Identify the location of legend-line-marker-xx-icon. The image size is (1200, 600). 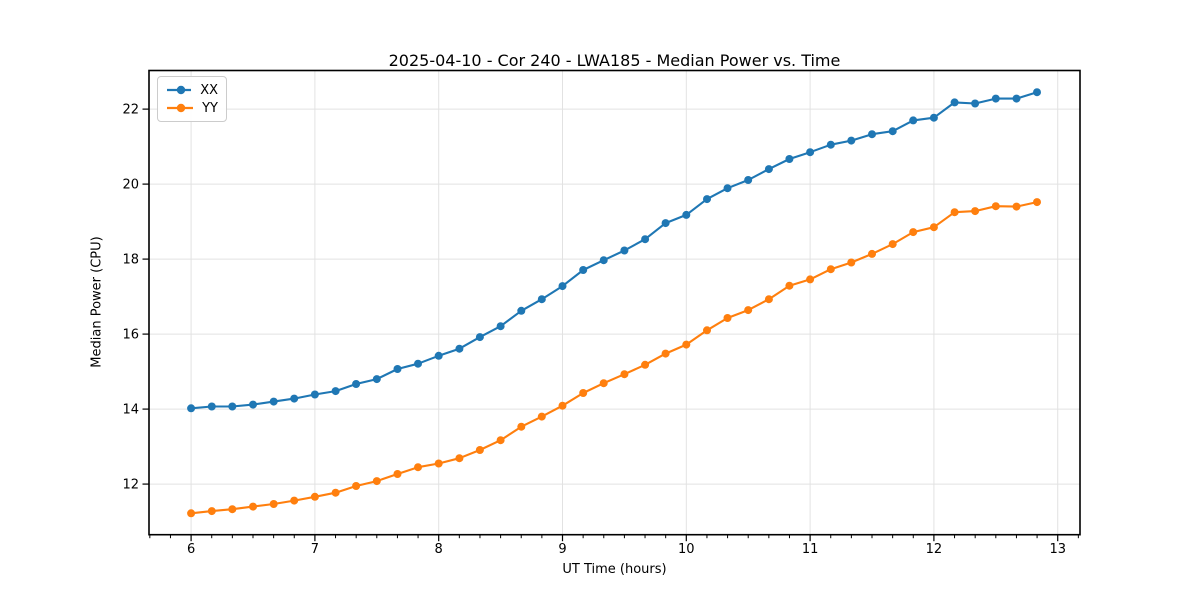
(179, 90).